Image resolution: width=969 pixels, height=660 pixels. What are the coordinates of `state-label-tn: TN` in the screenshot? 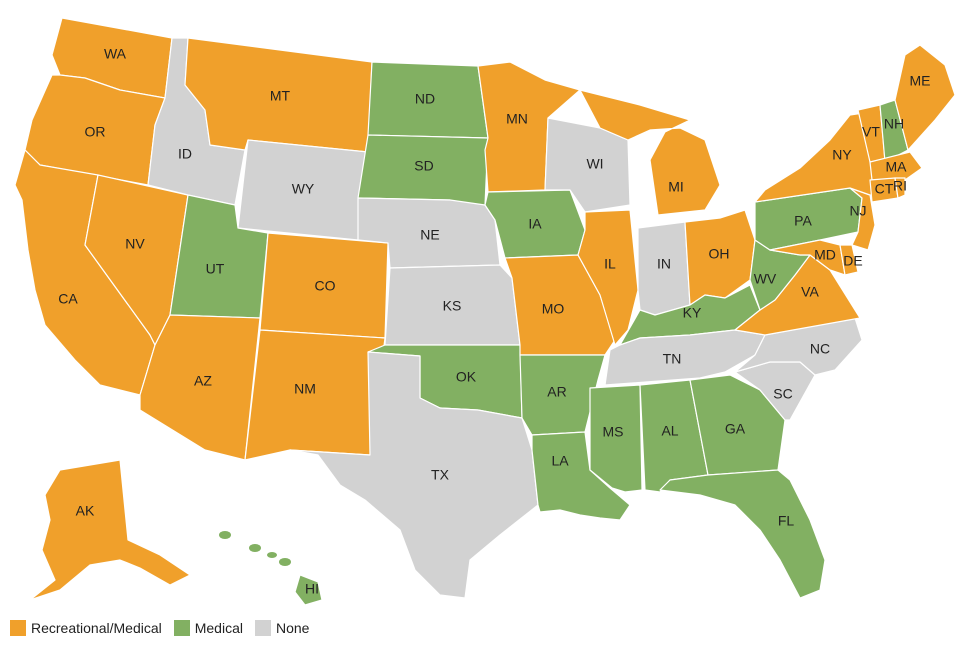 It's located at (672, 359).